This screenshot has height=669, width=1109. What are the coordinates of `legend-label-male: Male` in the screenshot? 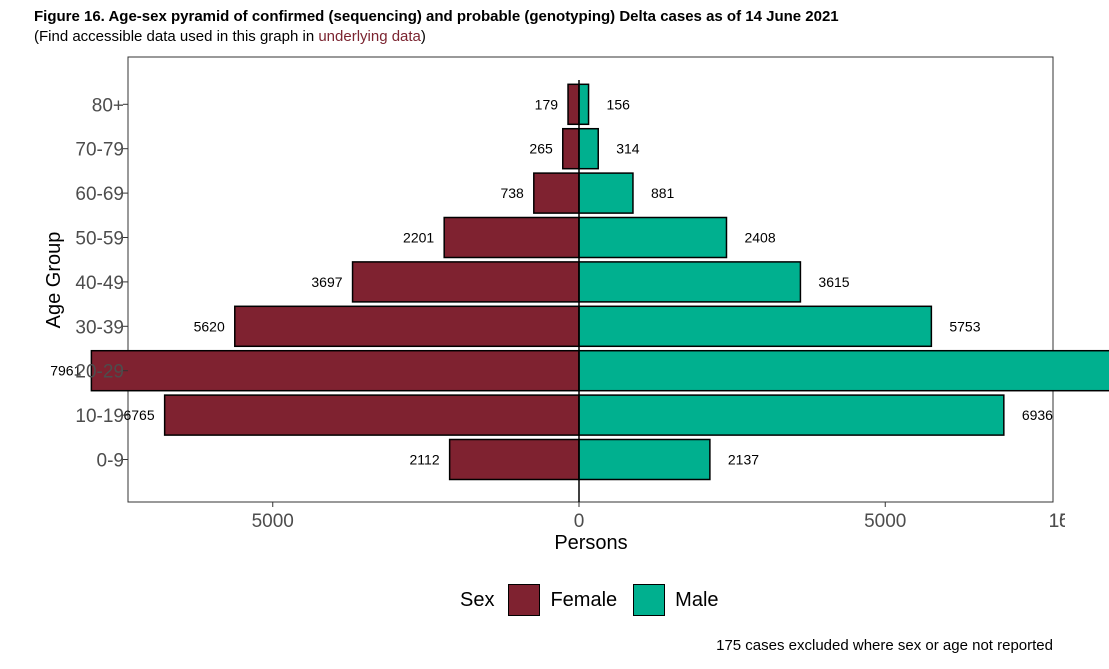 It's located at (697, 599).